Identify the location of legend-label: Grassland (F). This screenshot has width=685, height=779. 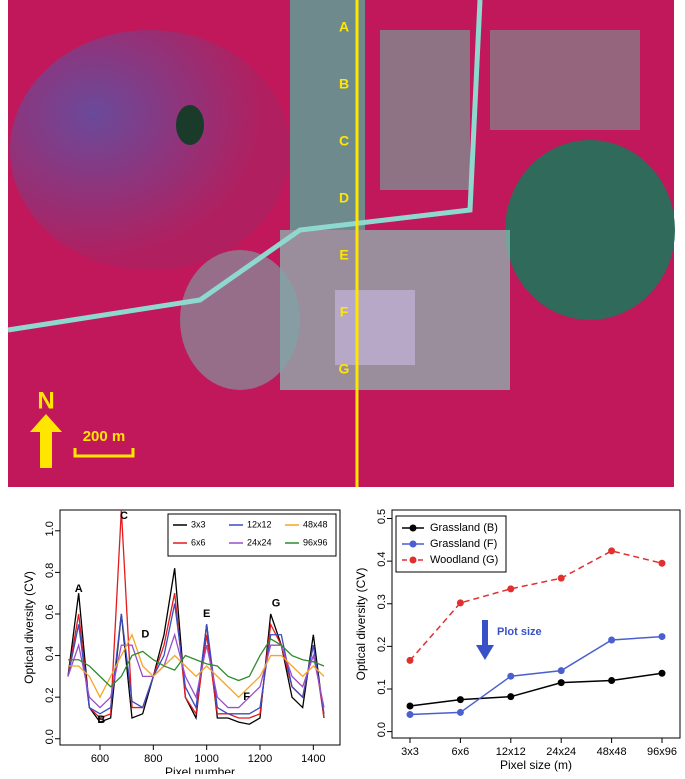
(463, 544).